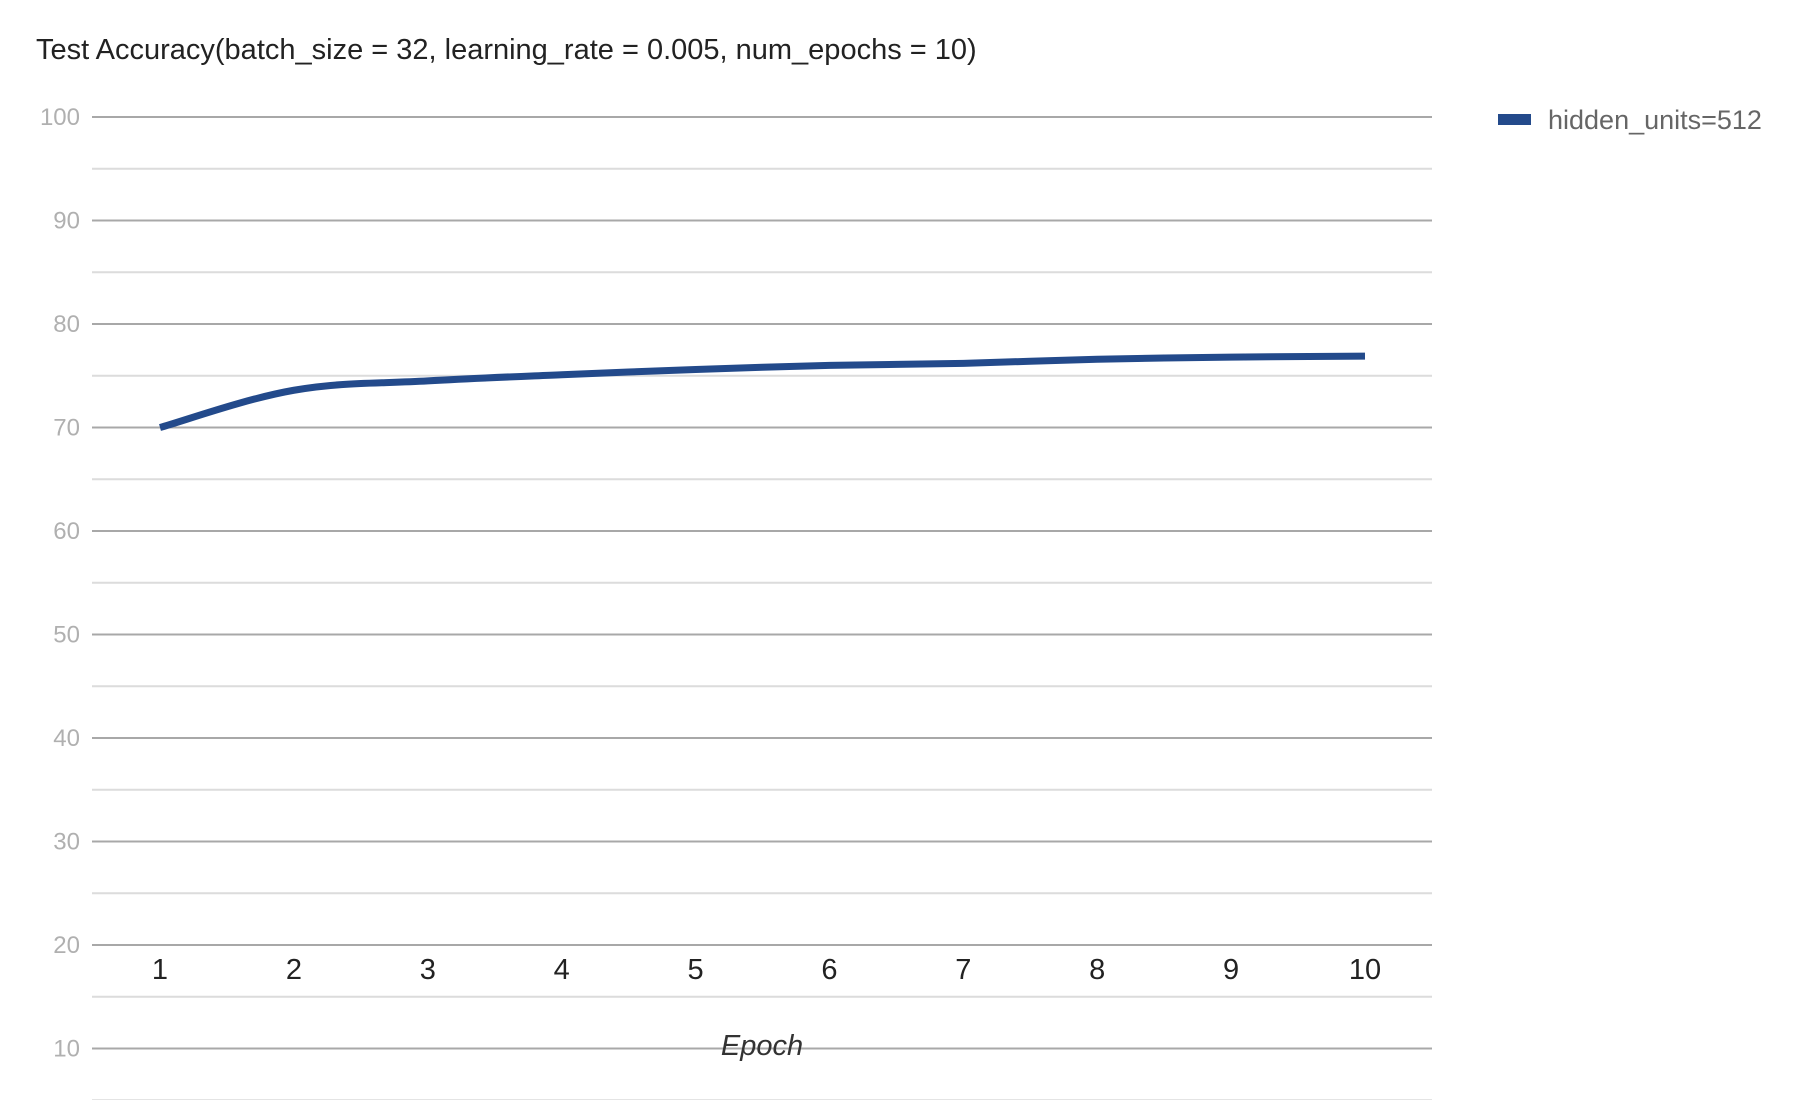 This screenshot has width=1808, height=1100. What do you see at coordinates (66, 635) in the screenshot?
I see `y-tick-label-50: 50` at bounding box center [66, 635].